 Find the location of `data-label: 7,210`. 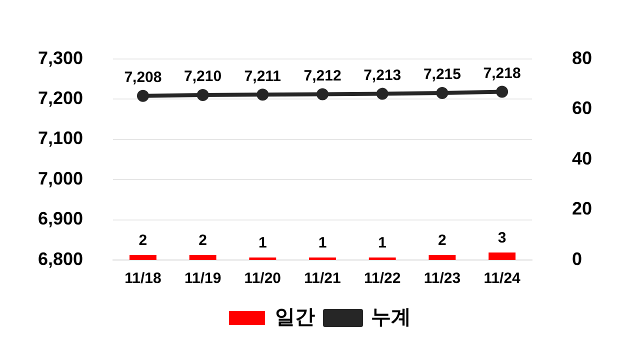

data-label: 7,210 is located at coordinates (203, 77).